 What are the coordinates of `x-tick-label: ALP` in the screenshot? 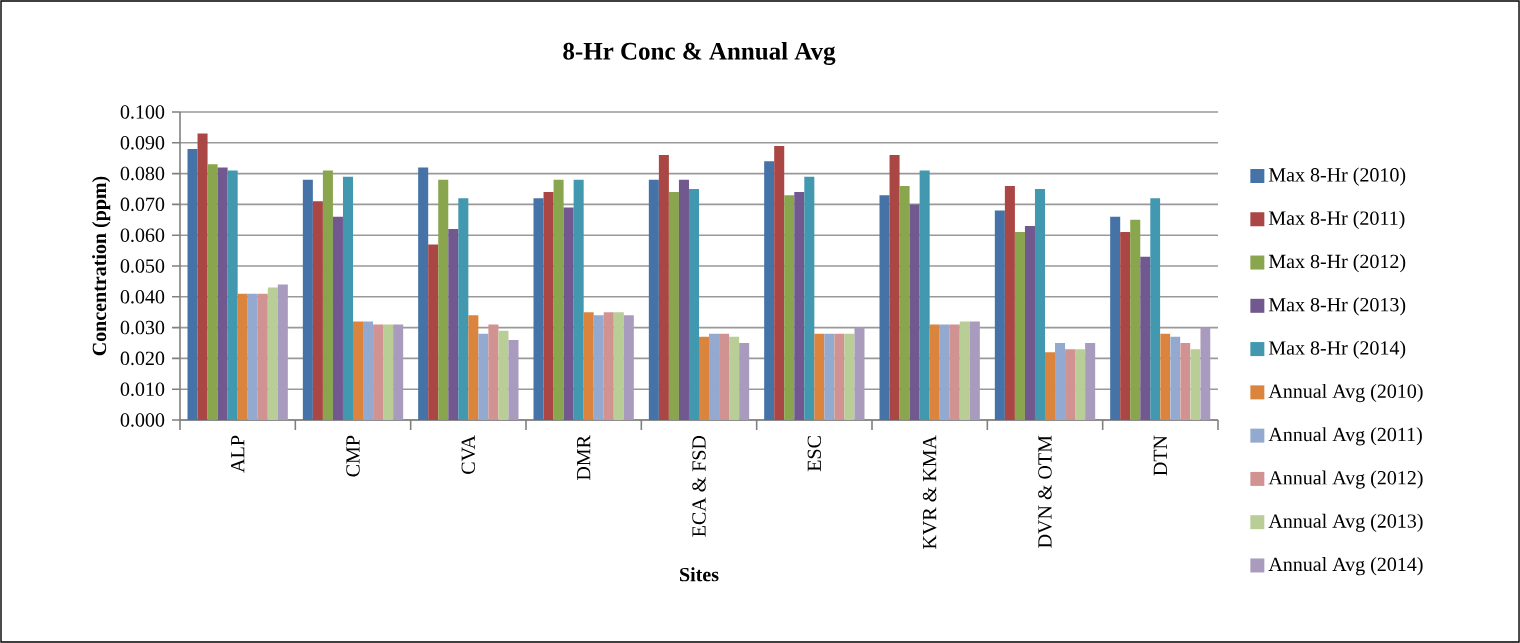 It's located at (238, 454).